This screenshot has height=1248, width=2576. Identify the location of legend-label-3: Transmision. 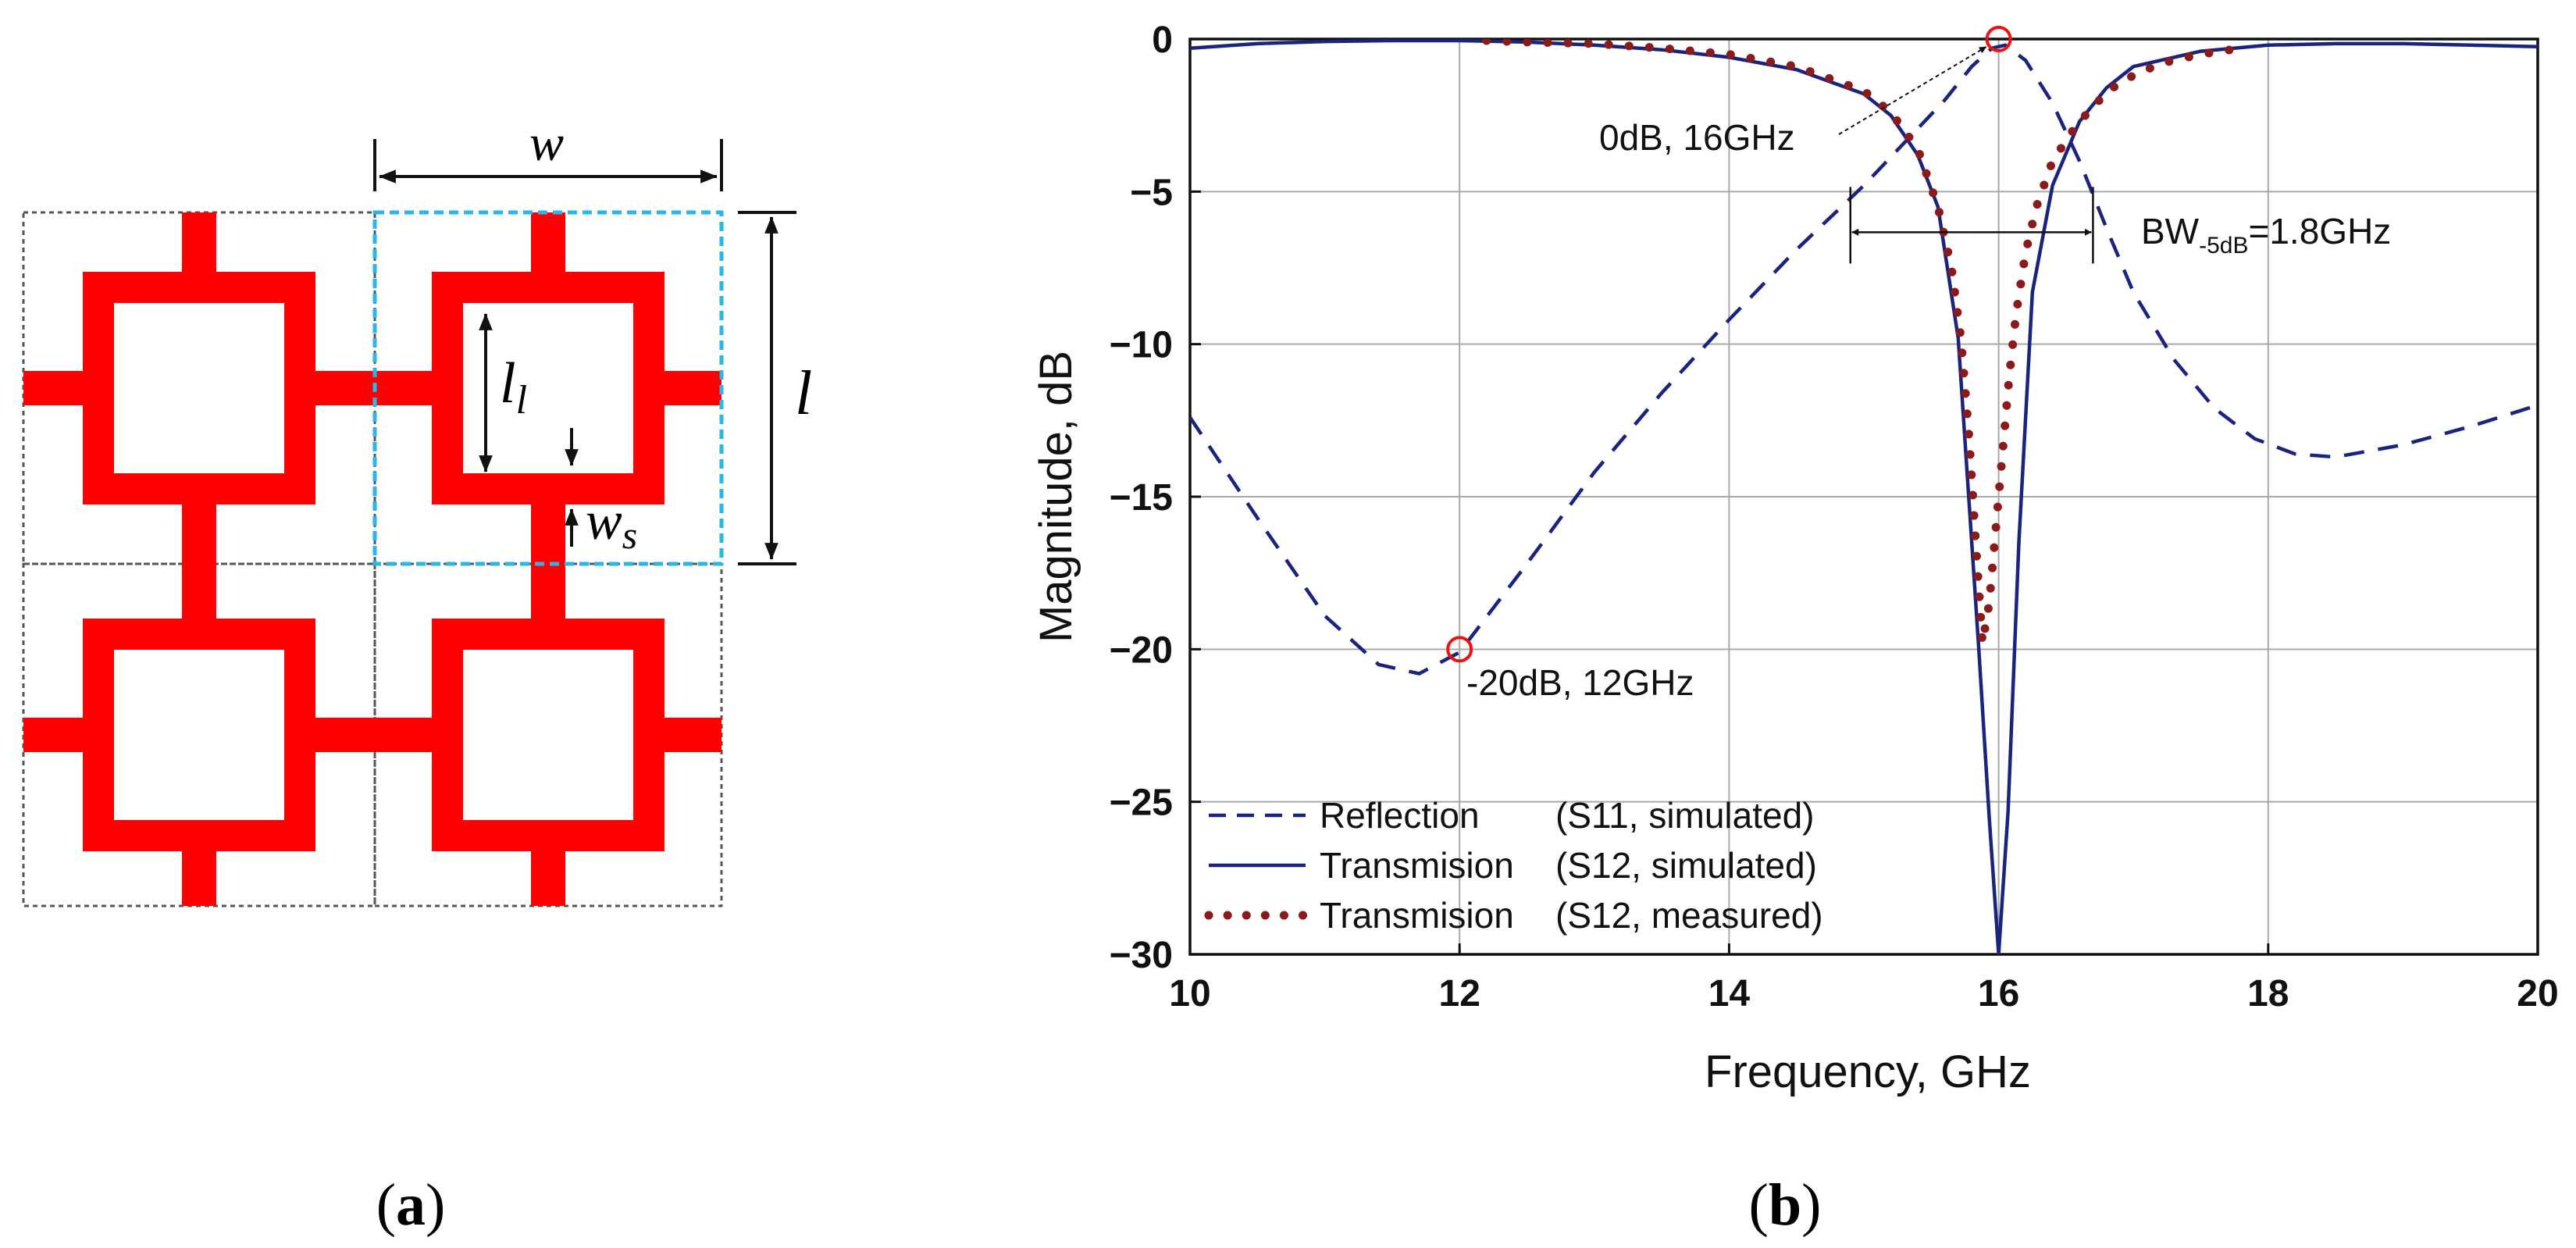
(1417, 915).